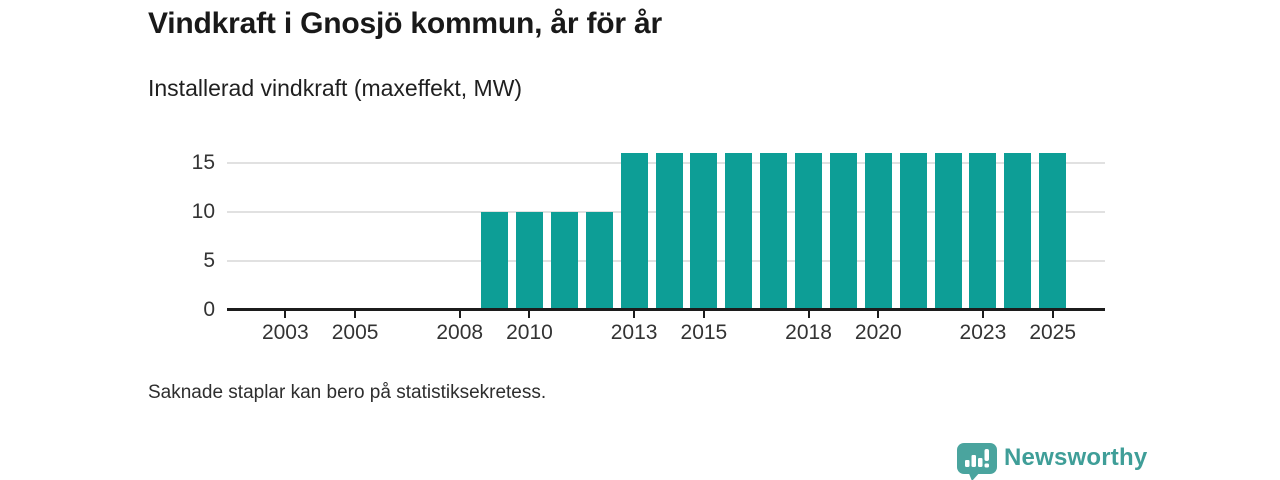  I want to click on bar-2025, so click(1053, 231).